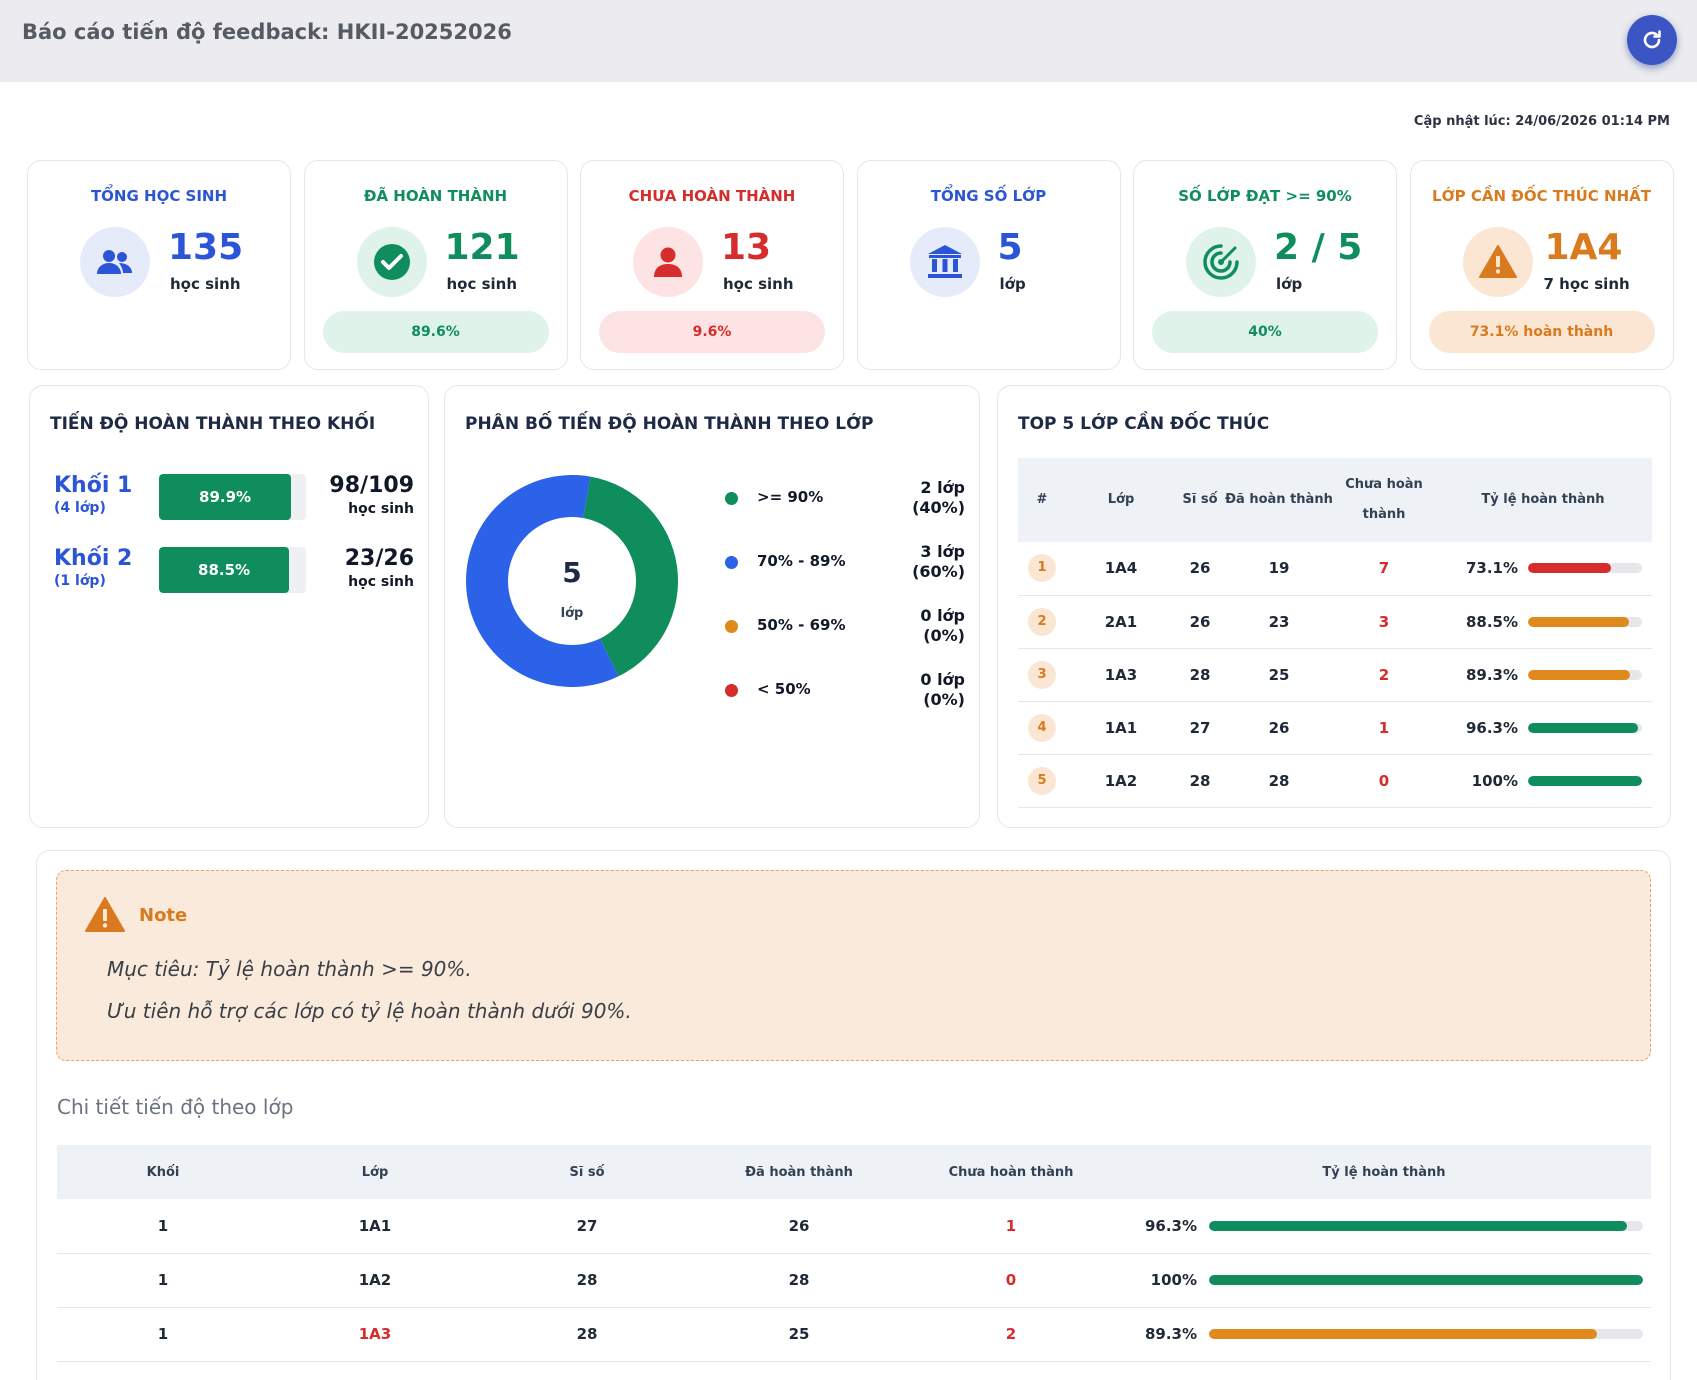 The height and width of the screenshot is (1380, 1697). What do you see at coordinates (1042, 674) in the screenshot?
I see `rank-badge: 3` at bounding box center [1042, 674].